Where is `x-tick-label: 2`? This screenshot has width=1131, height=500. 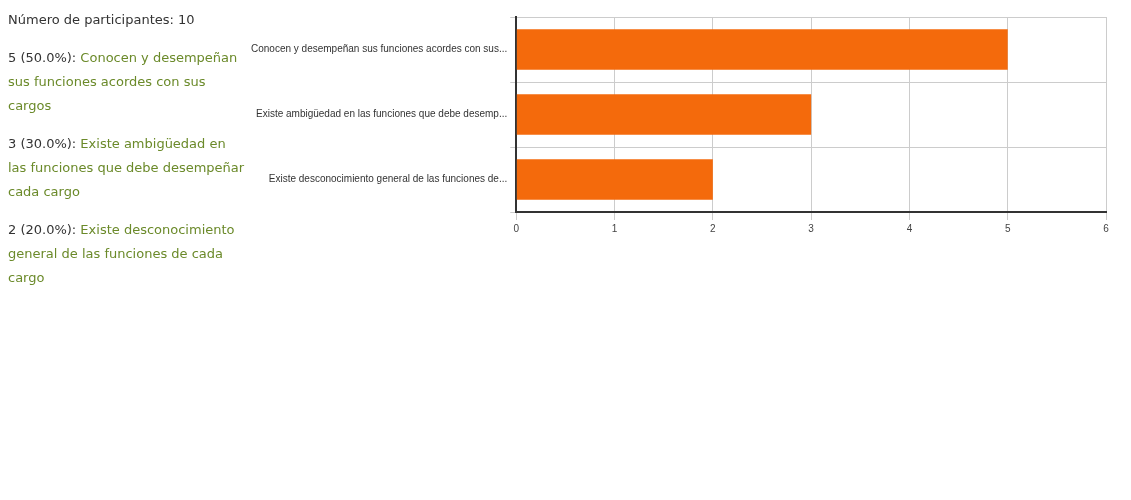
x-tick-label: 2 is located at coordinates (713, 228).